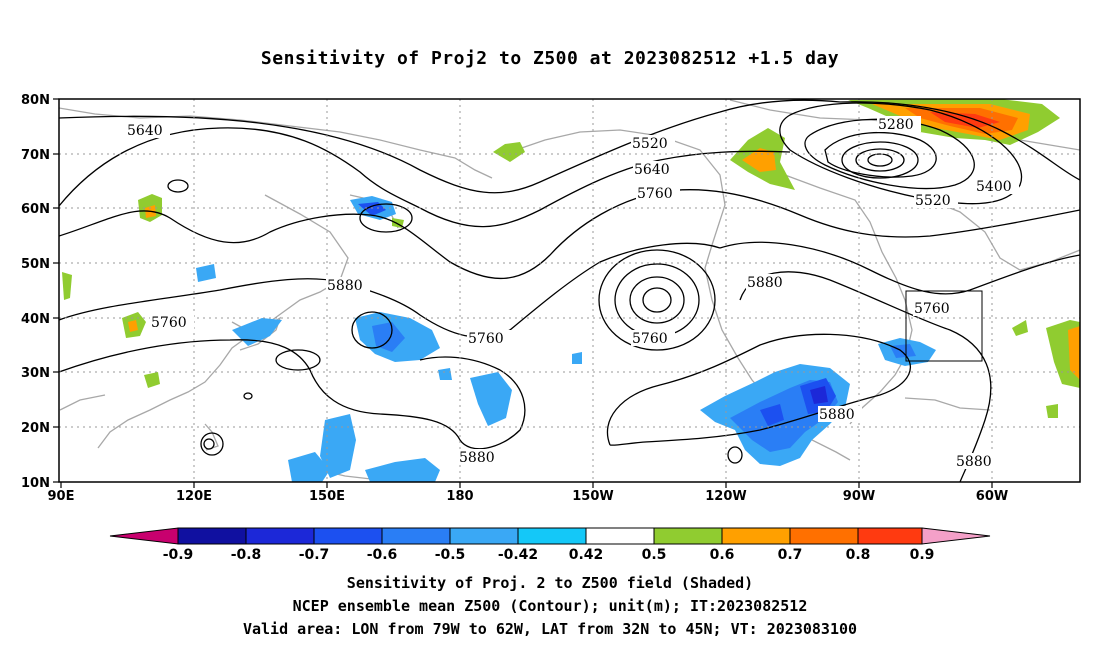 This screenshot has width=1100, height=650. What do you see at coordinates (725, 496) in the screenshot?
I see `lon-label: 120W` at bounding box center [725, 496].